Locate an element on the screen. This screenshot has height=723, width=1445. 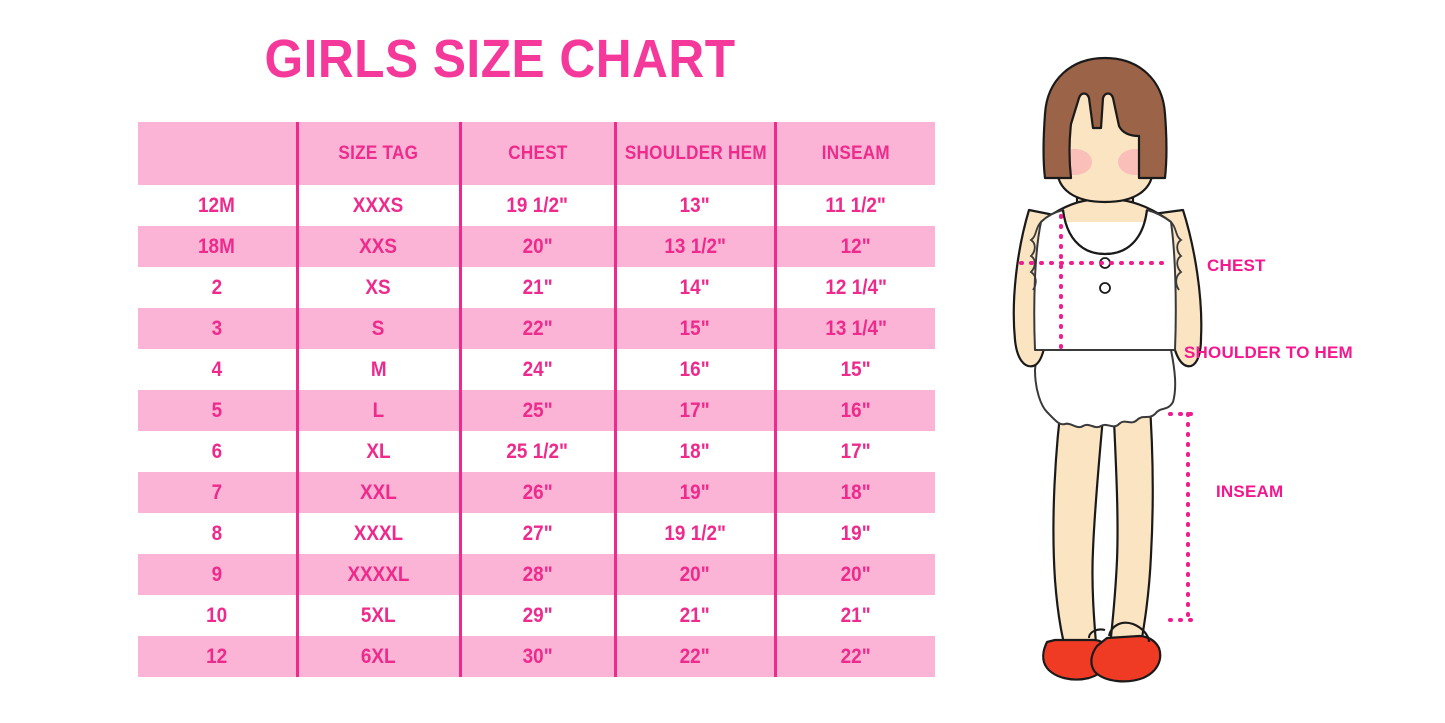
button-lower is located at coordinates (1105, 288).